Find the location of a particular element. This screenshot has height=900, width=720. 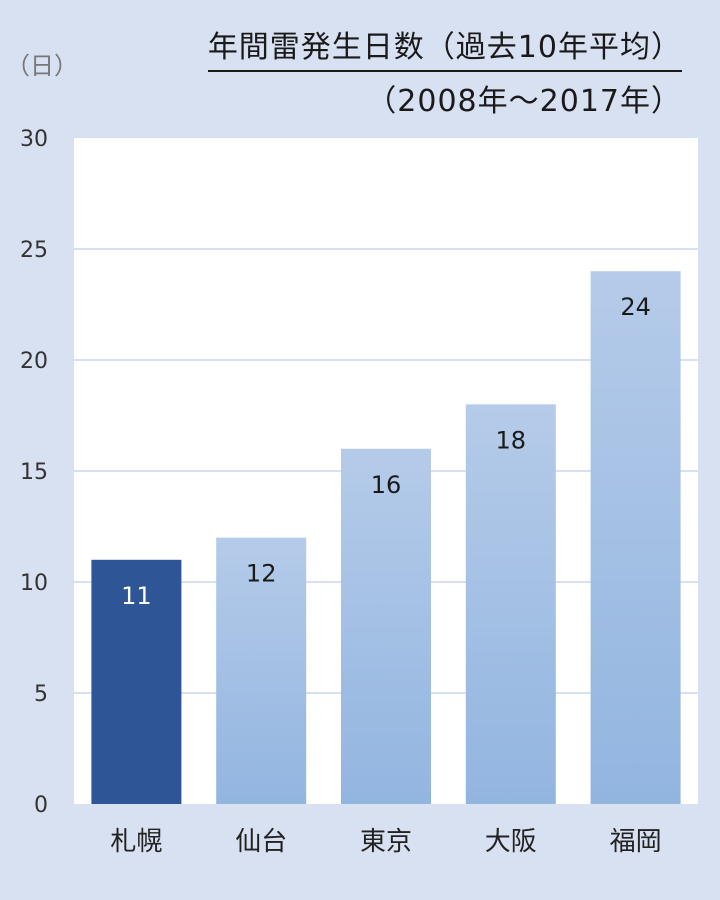

x-tick-label: 東京 is located at coordinates (386, 842).